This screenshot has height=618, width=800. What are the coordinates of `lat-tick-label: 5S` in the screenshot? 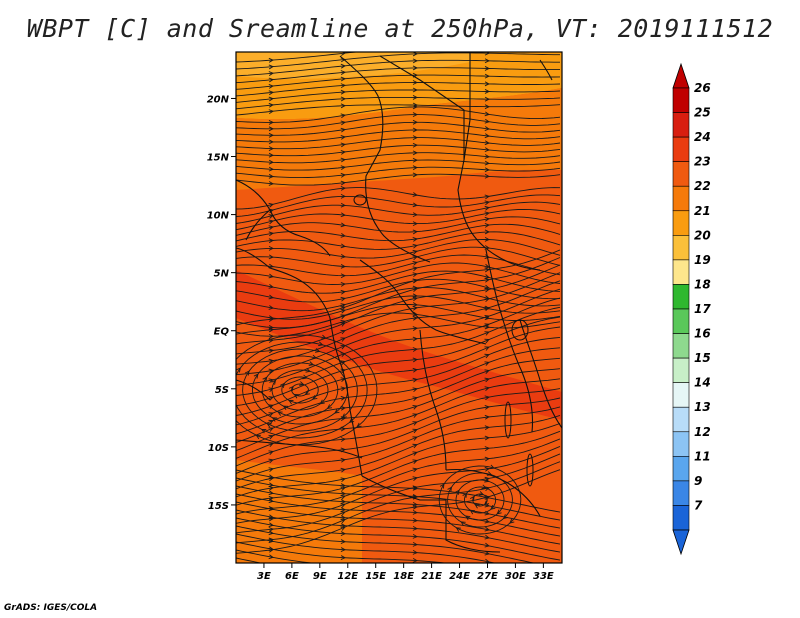 It's located at (222, 390).